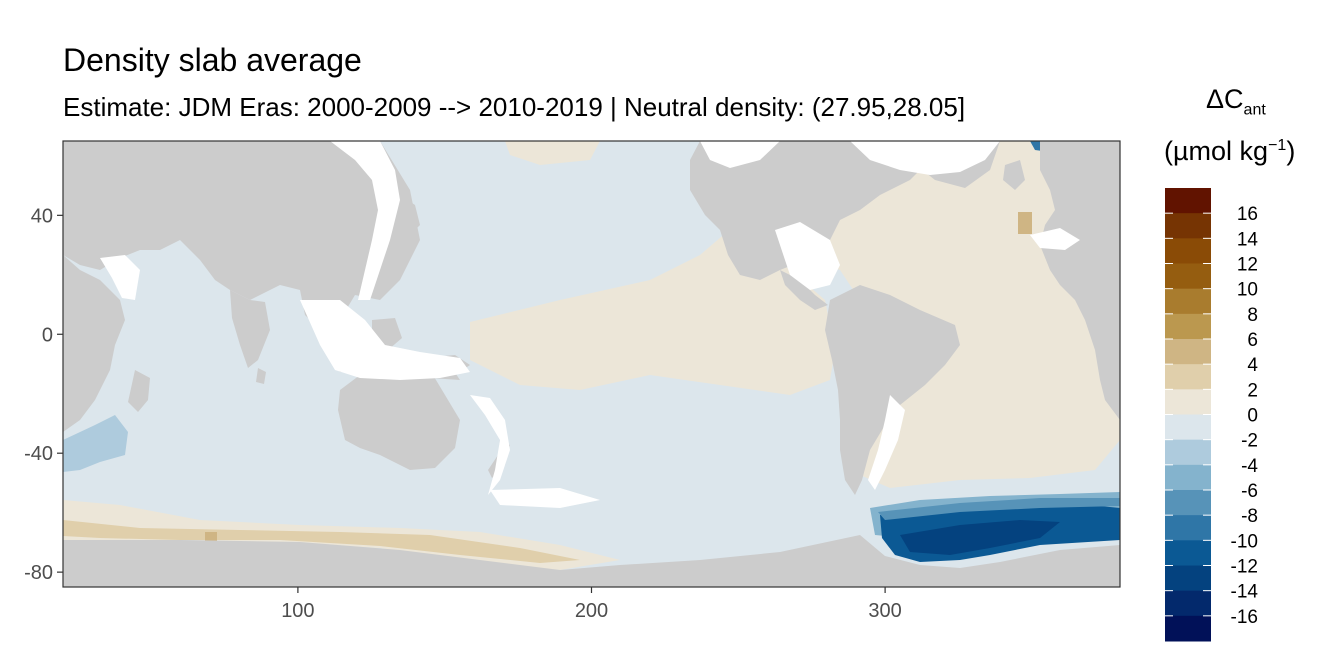 This screenshot has height=672, width=1344. What do you see at coordinates (490, 445) in the screenshot?
I see `no-data-australia-south` at bounding box center [490, 445].